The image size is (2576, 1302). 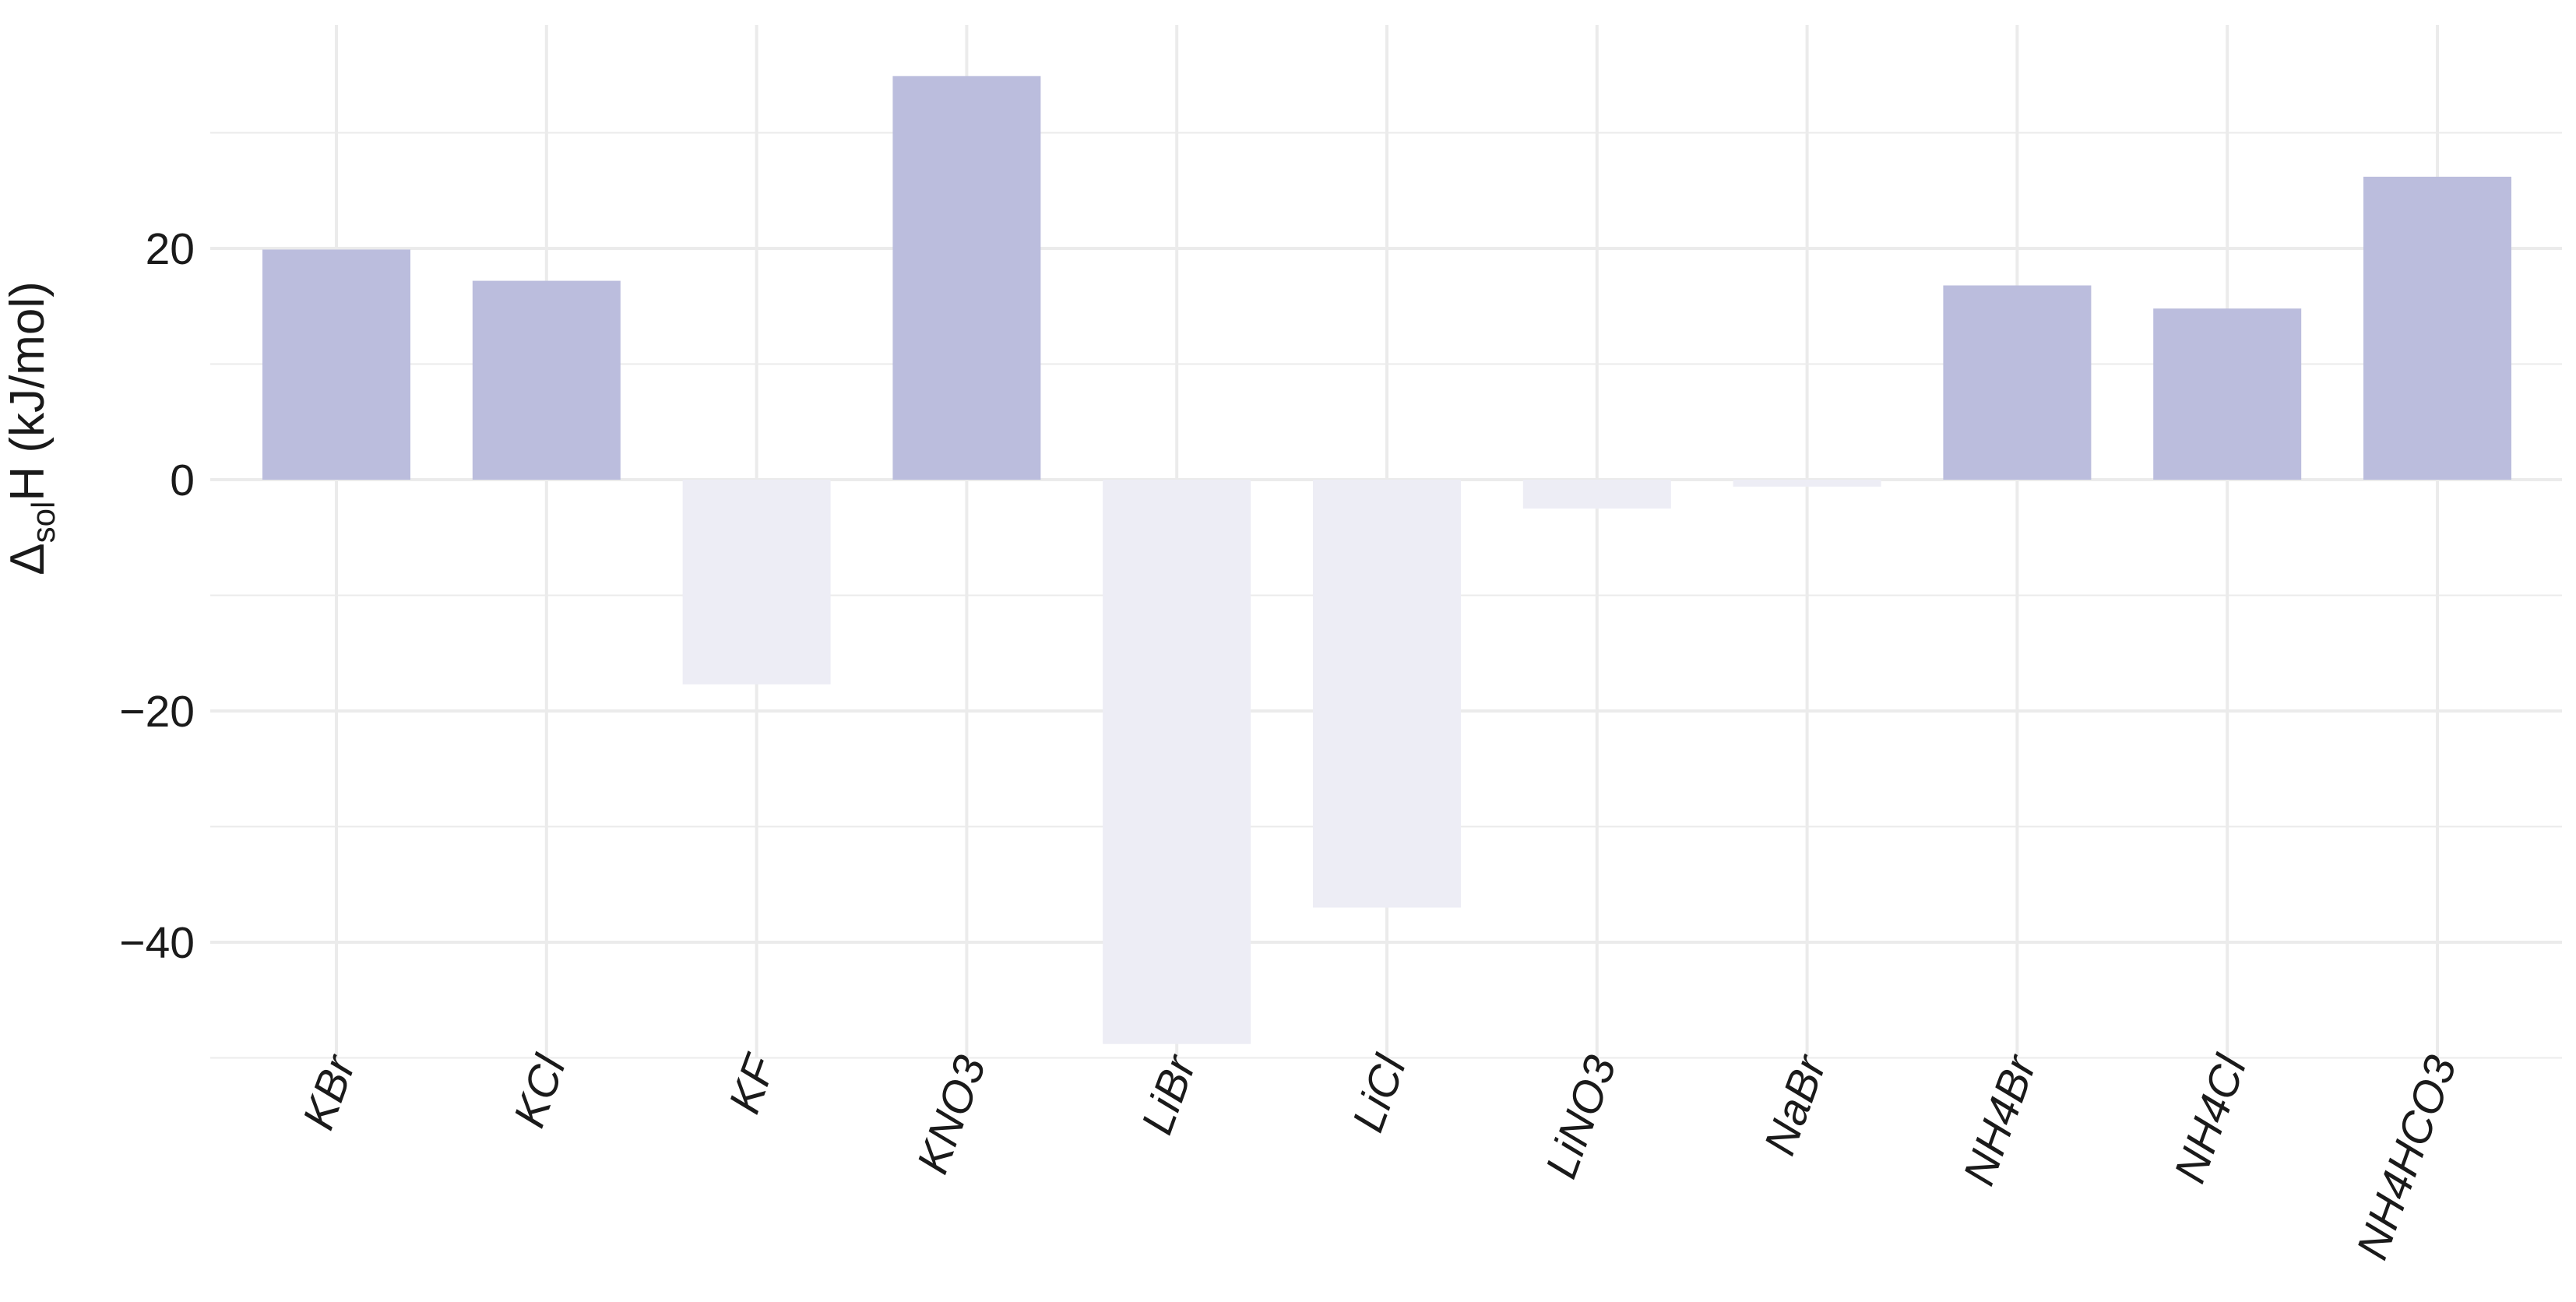 I want to click on x-tick-label-libr: LiBr, so click(x=1169, y=1095).